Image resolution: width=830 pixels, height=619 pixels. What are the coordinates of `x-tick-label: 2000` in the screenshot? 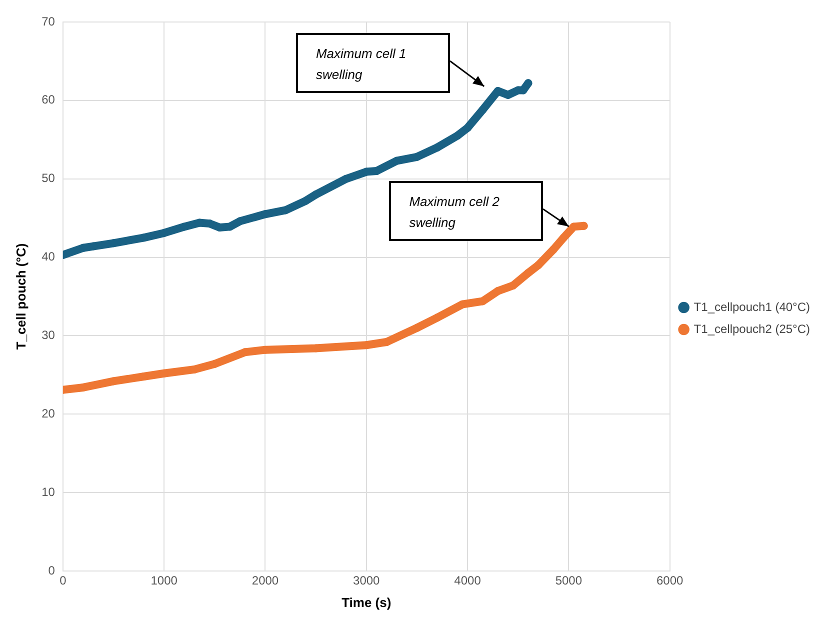 It's located at (265, 581).